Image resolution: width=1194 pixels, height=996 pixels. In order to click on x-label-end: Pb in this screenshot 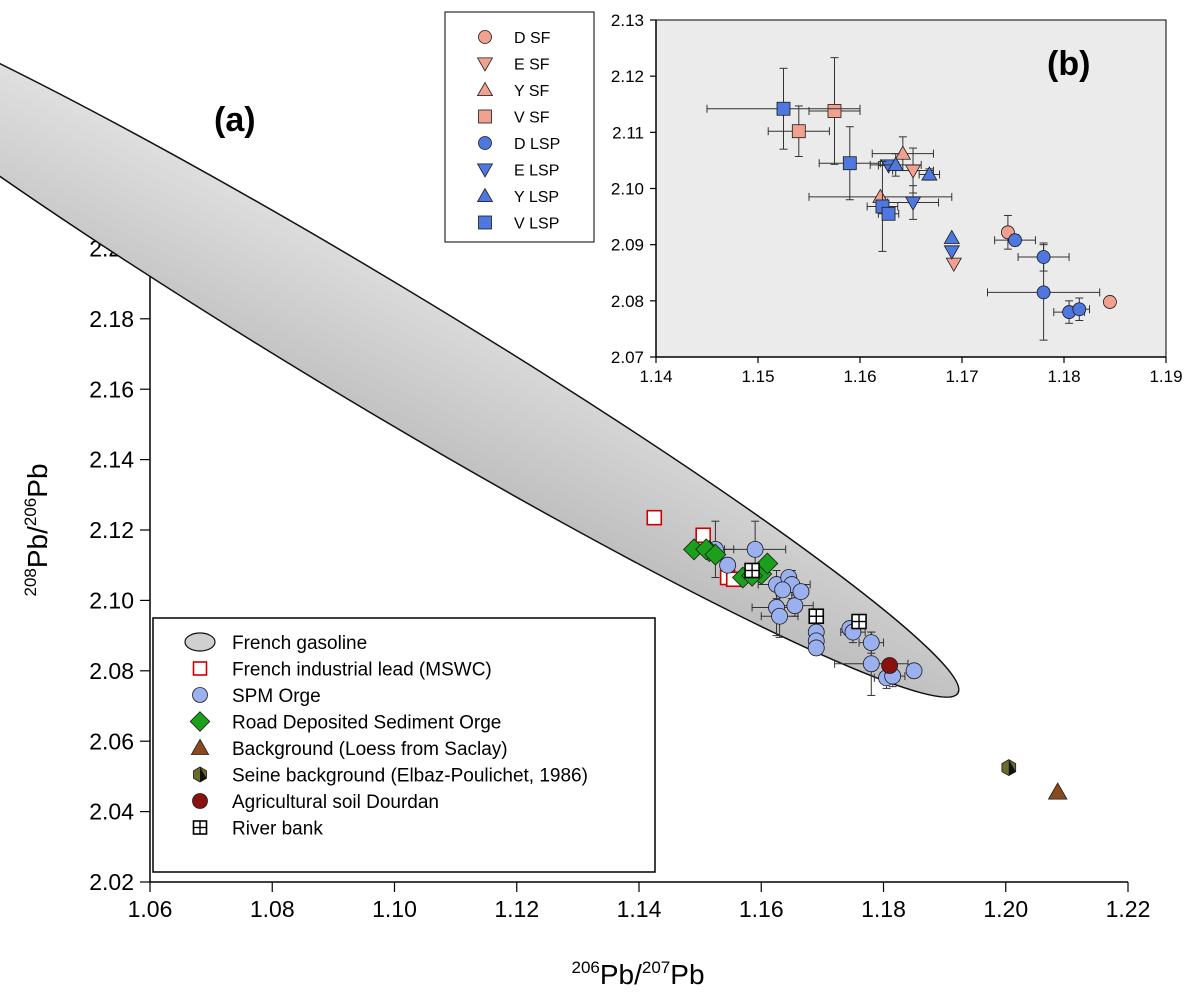, I will do `click(687, 974)`.